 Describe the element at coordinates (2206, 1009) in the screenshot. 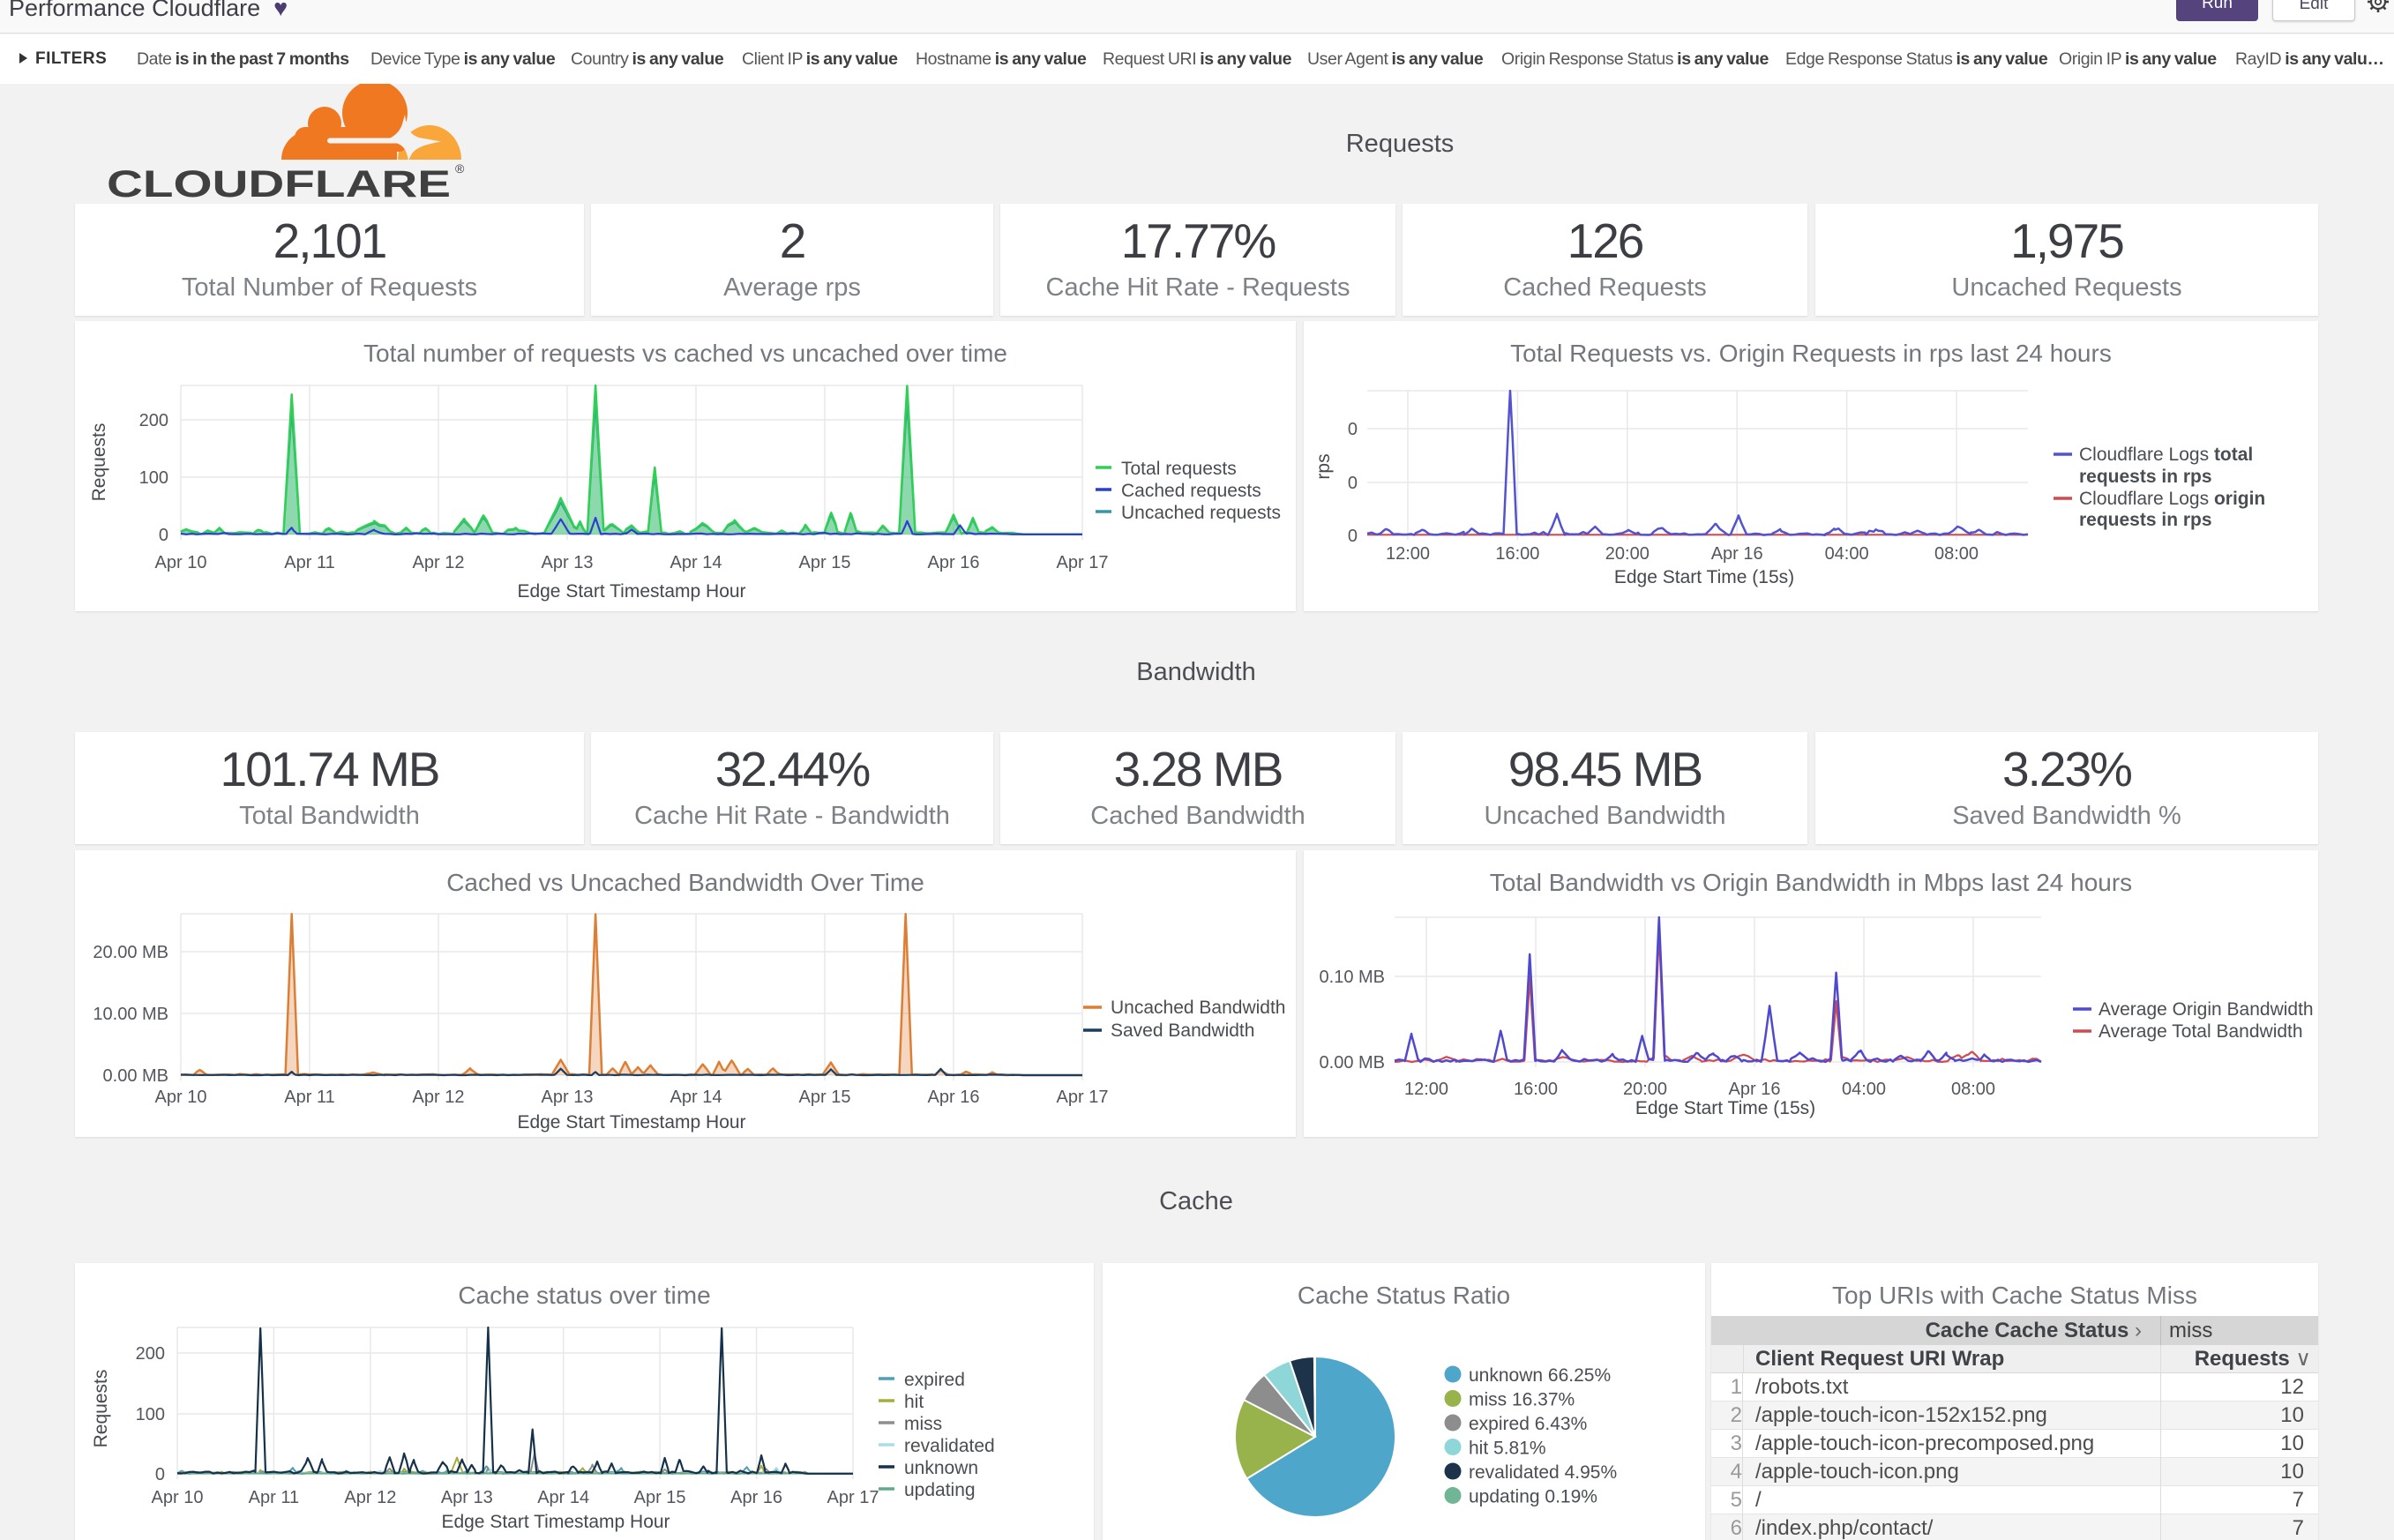

I see `svg-text: Average Origin Bandwidth` at that location.